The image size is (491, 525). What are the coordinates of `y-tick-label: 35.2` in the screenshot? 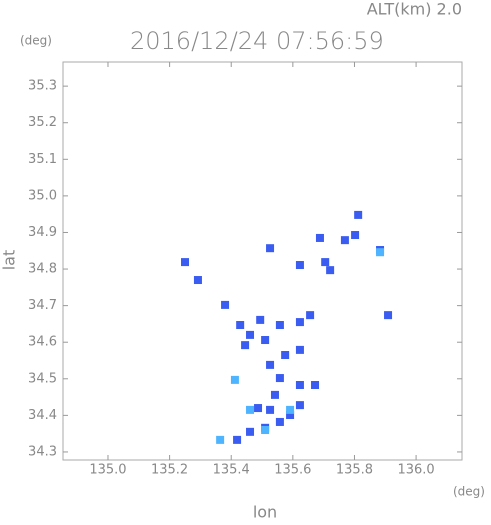 It's located at (42, 122).